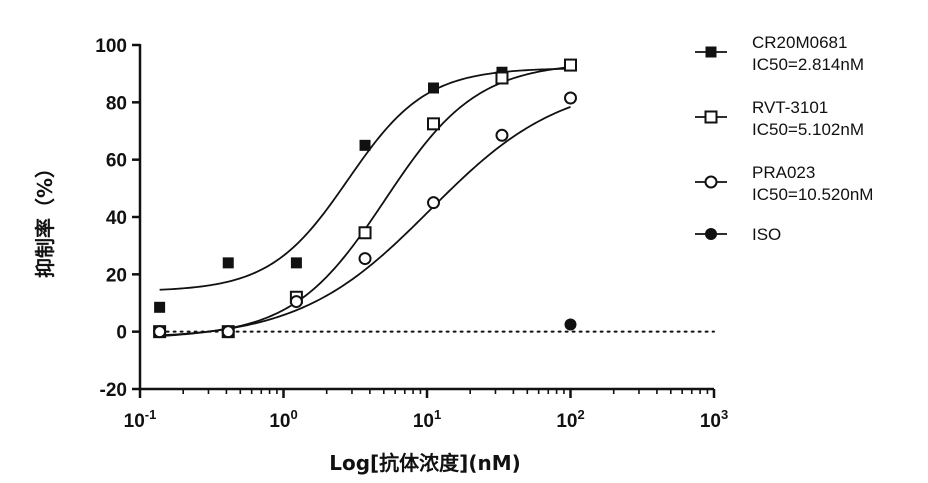 This screenshot has height=483, width=928. What do you see at coordinates (425, 463) in the screenshot?
I see `x-axis-title: Log[抗体浓度](nM)` at bounding box center [425, 463].